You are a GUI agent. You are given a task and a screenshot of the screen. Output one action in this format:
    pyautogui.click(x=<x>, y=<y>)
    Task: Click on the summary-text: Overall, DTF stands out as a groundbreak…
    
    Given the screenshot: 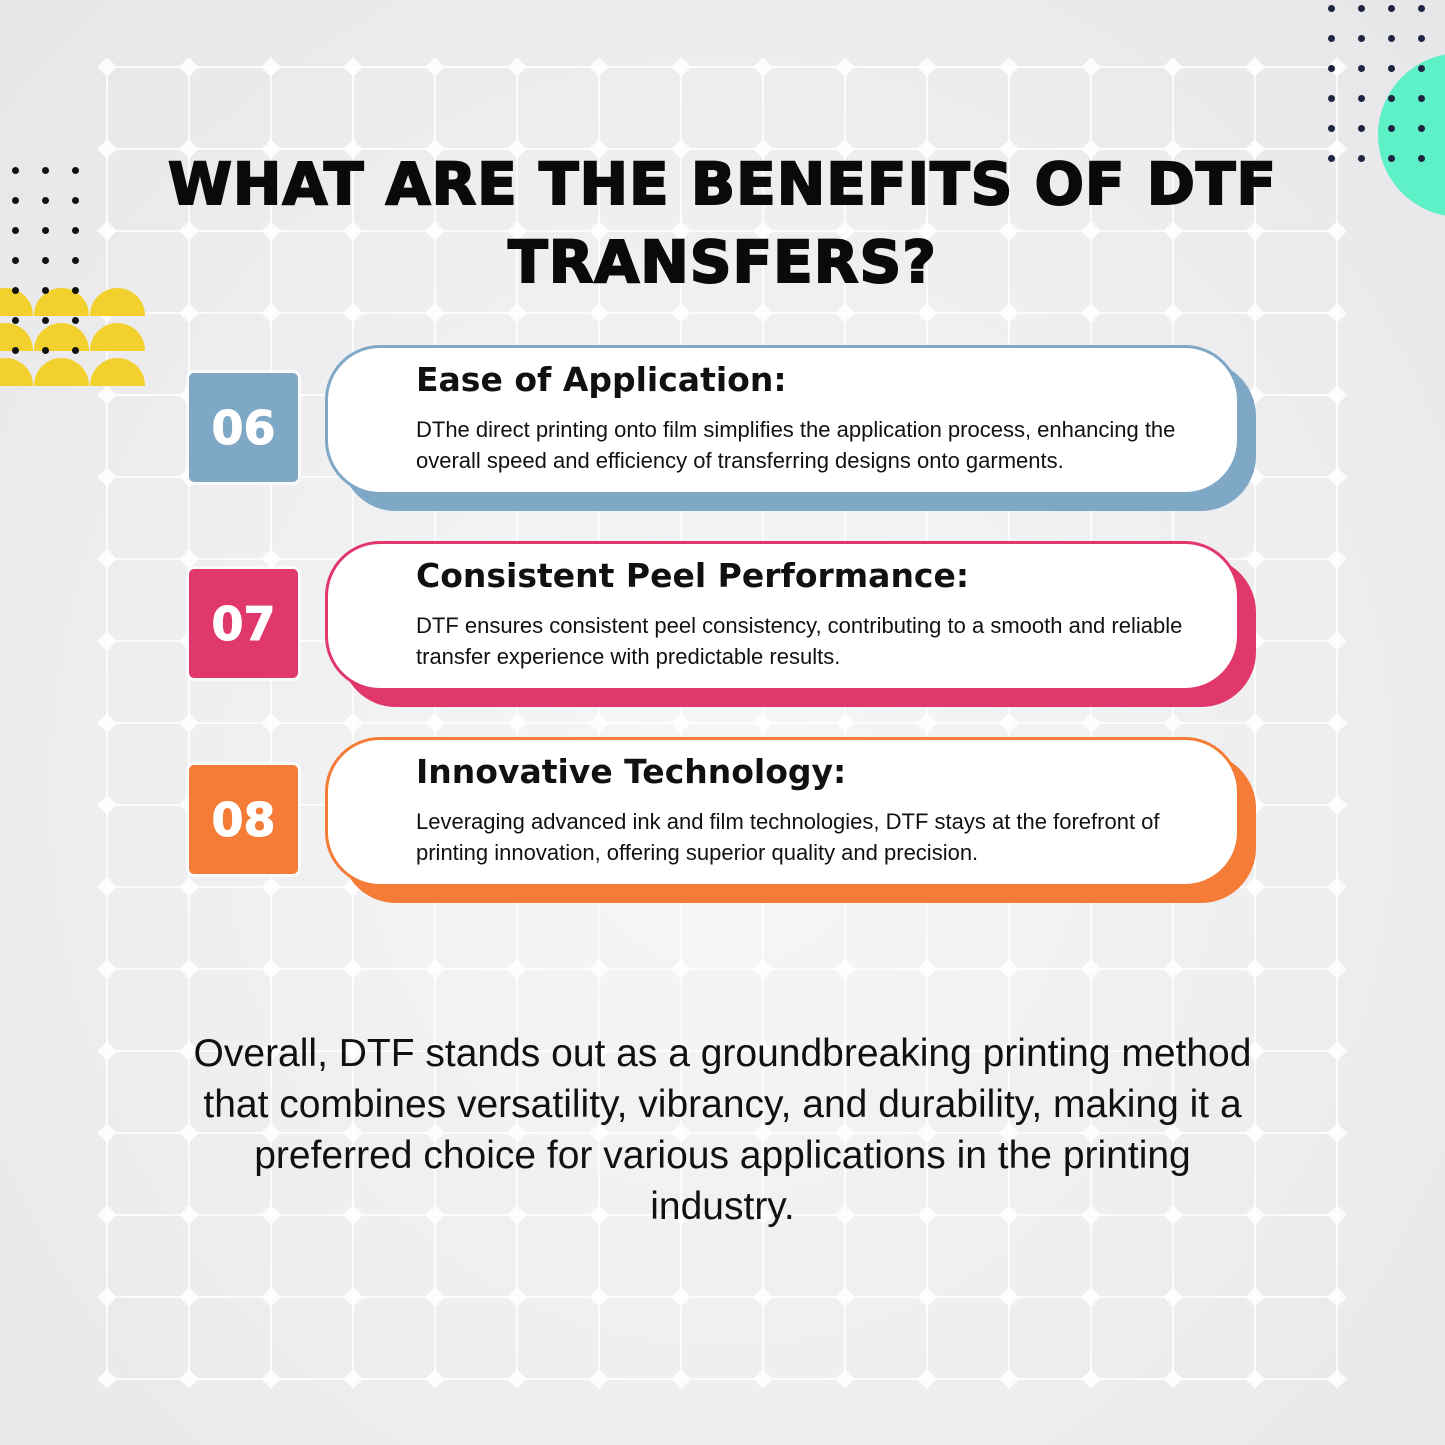 What is the action you would take?
    pyautogui.click(x=722, y=1130)
    